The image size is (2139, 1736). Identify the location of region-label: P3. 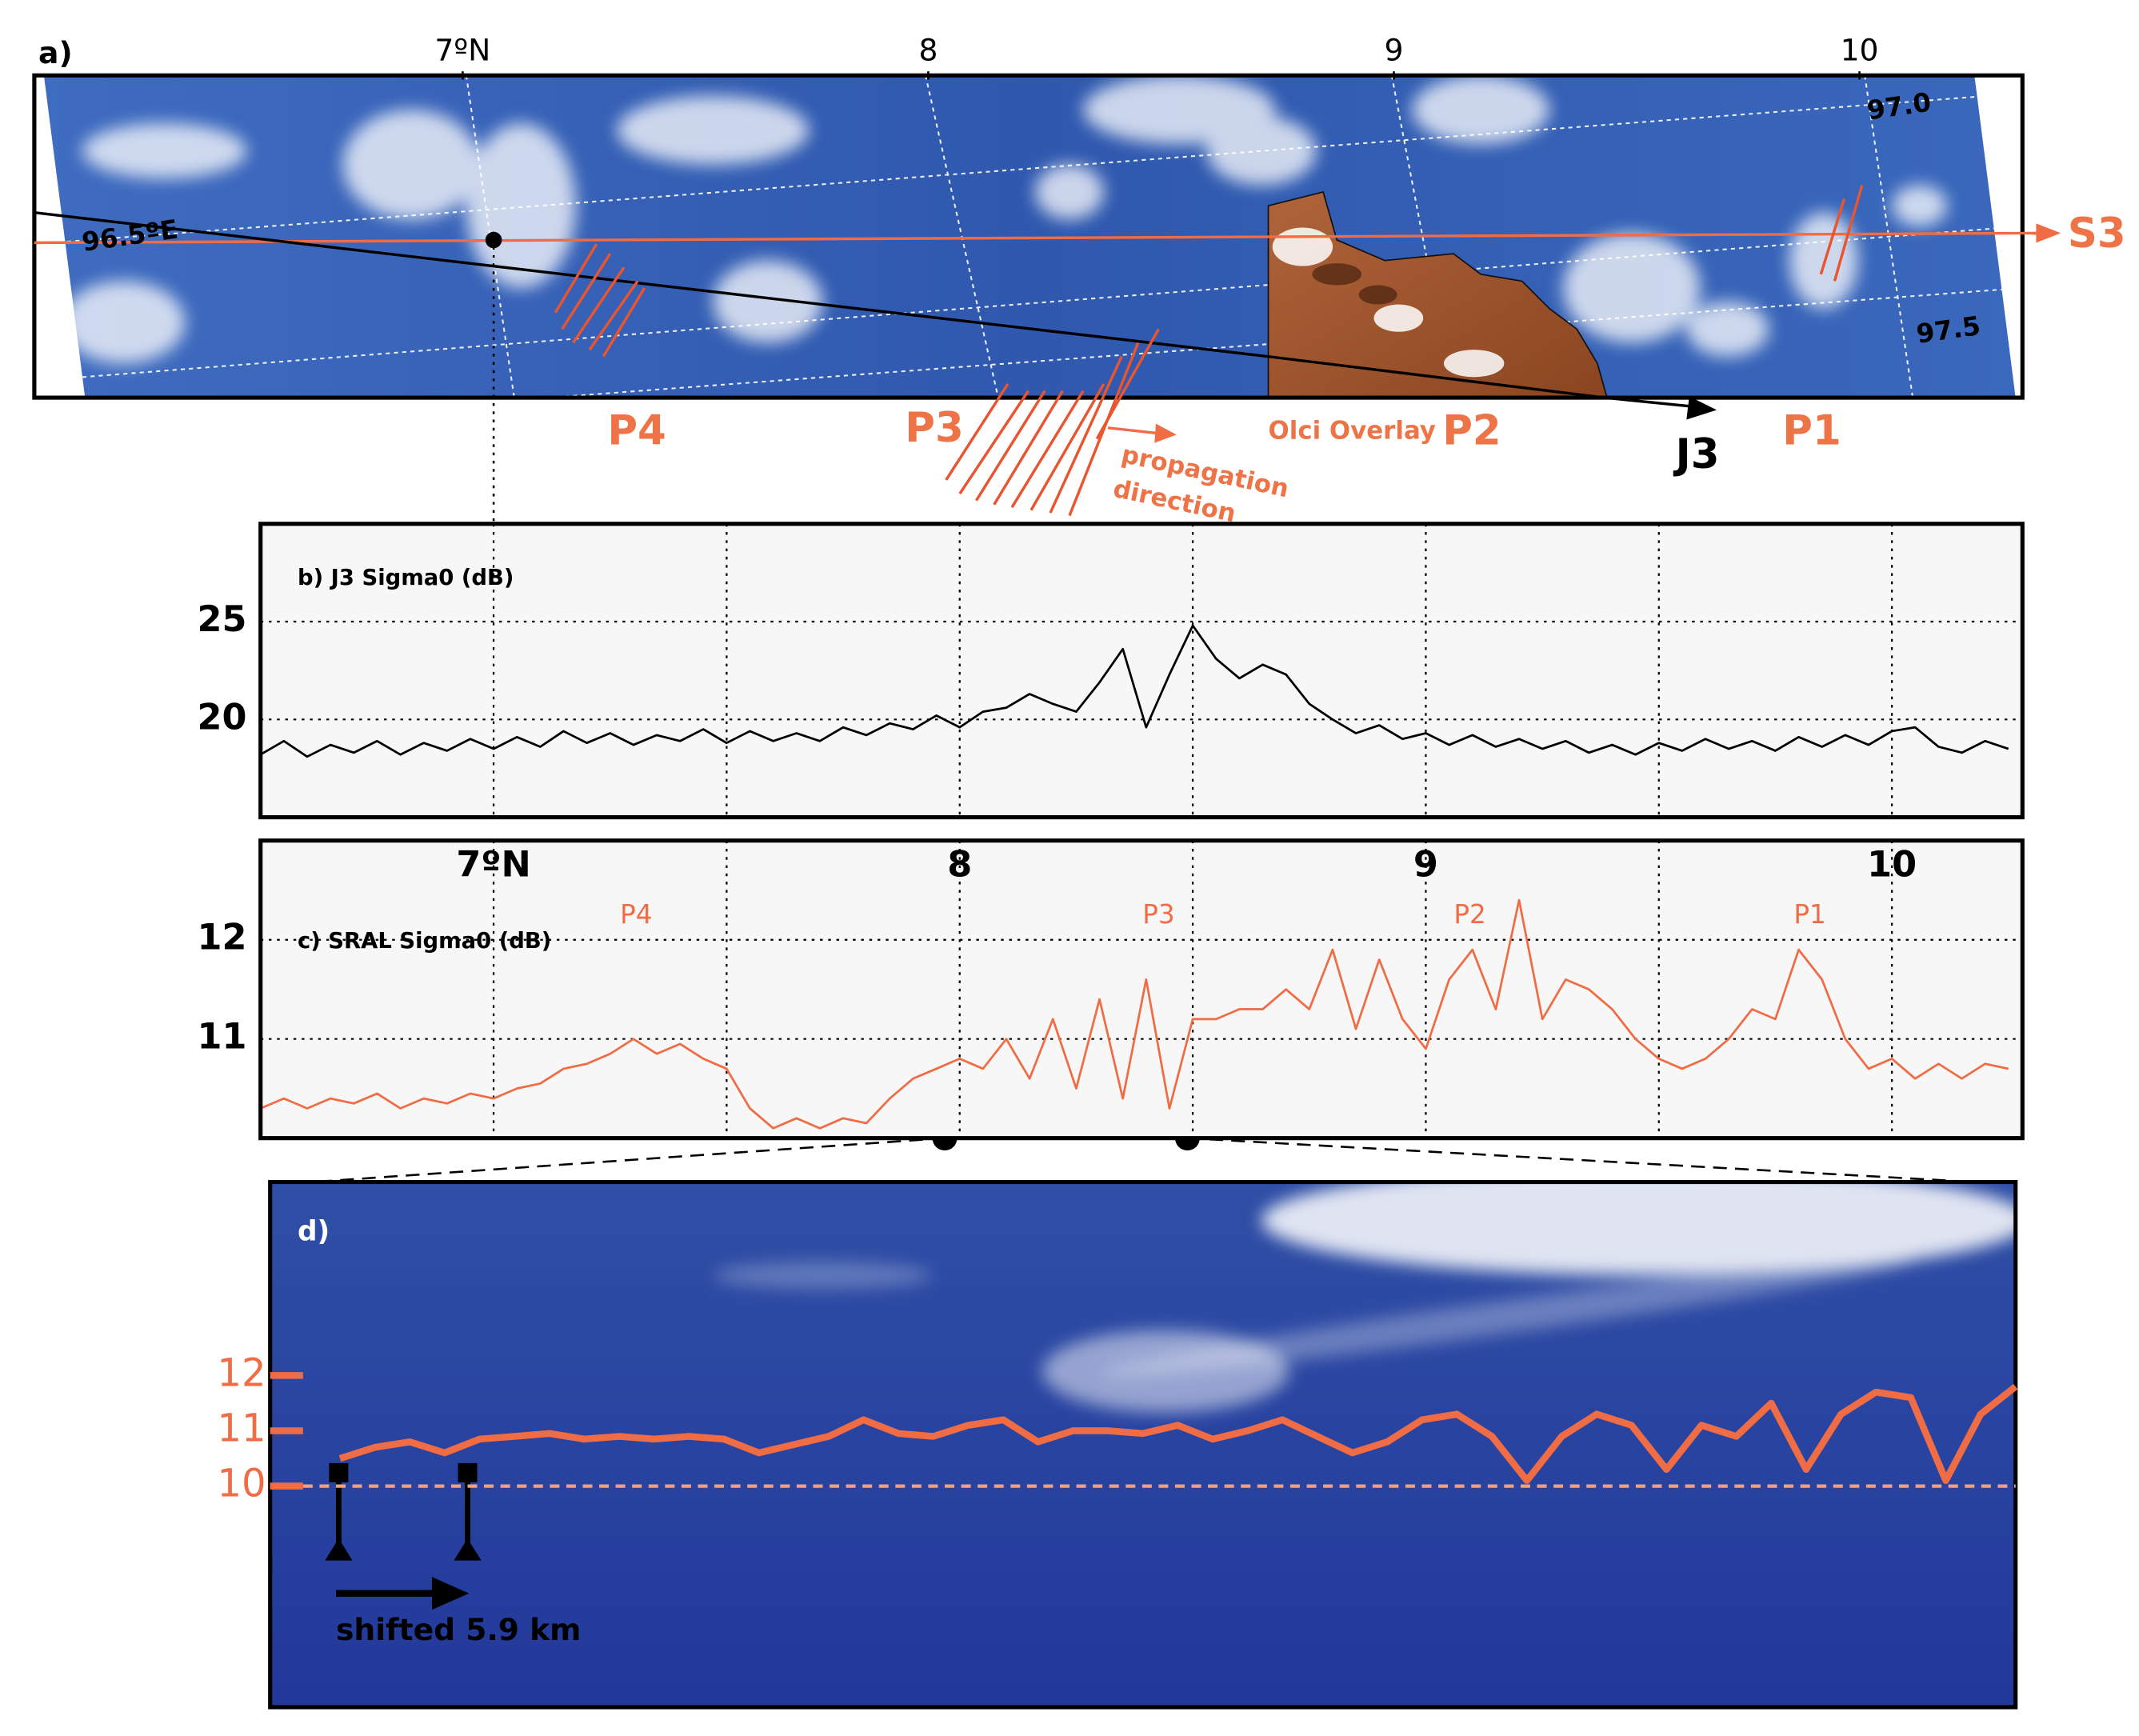
(934, 428).